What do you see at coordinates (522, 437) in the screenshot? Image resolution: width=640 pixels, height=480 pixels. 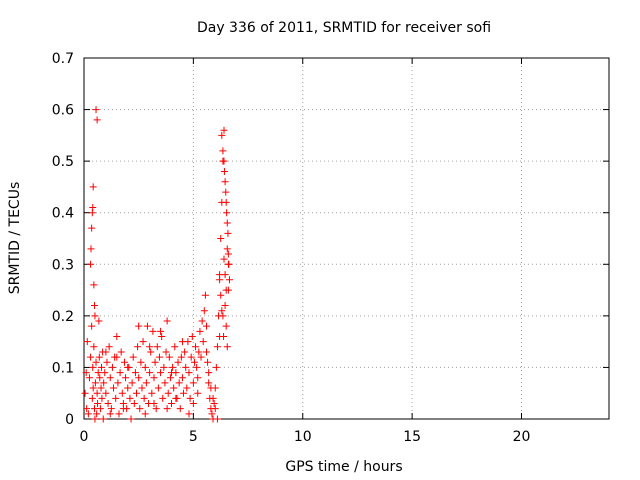 I see `x-tick-label: 20` at bounding box center [522, 437].